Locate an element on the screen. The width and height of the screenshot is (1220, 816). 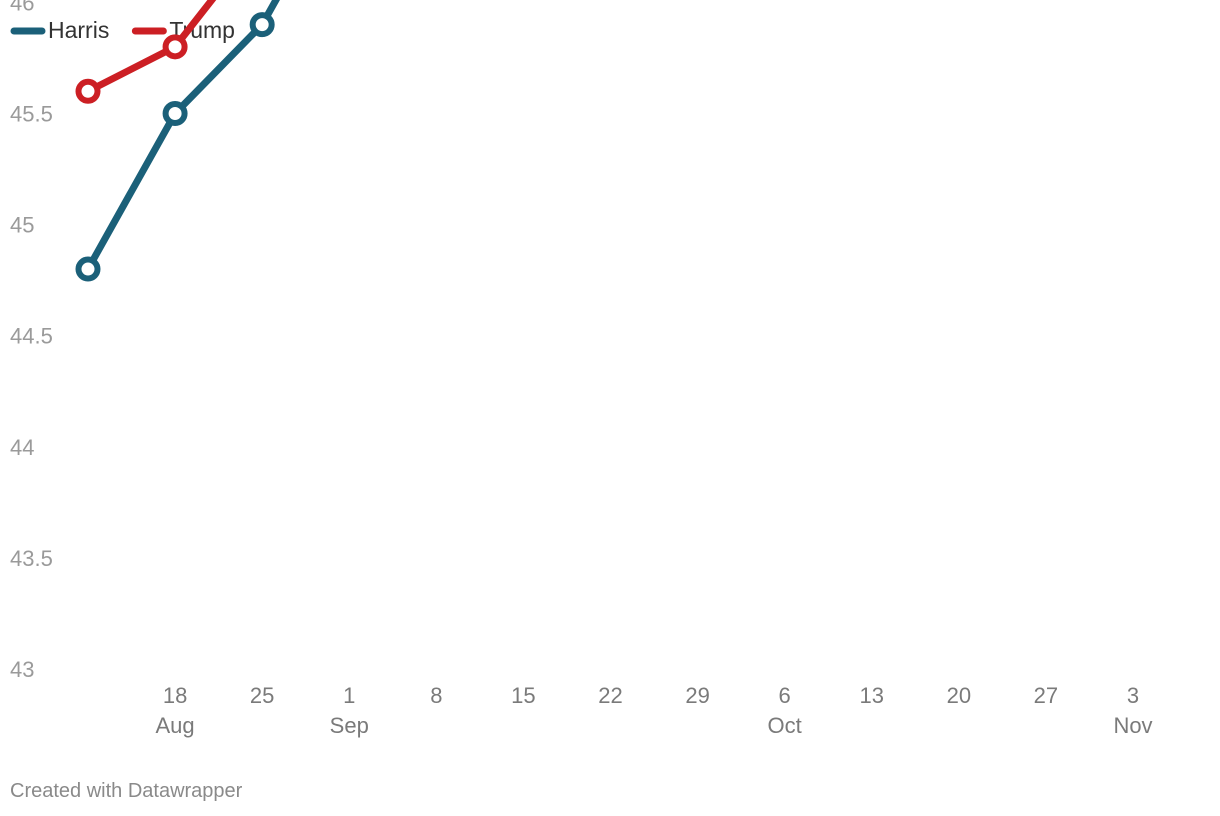
series-lines is located at coordinates (177, 141).